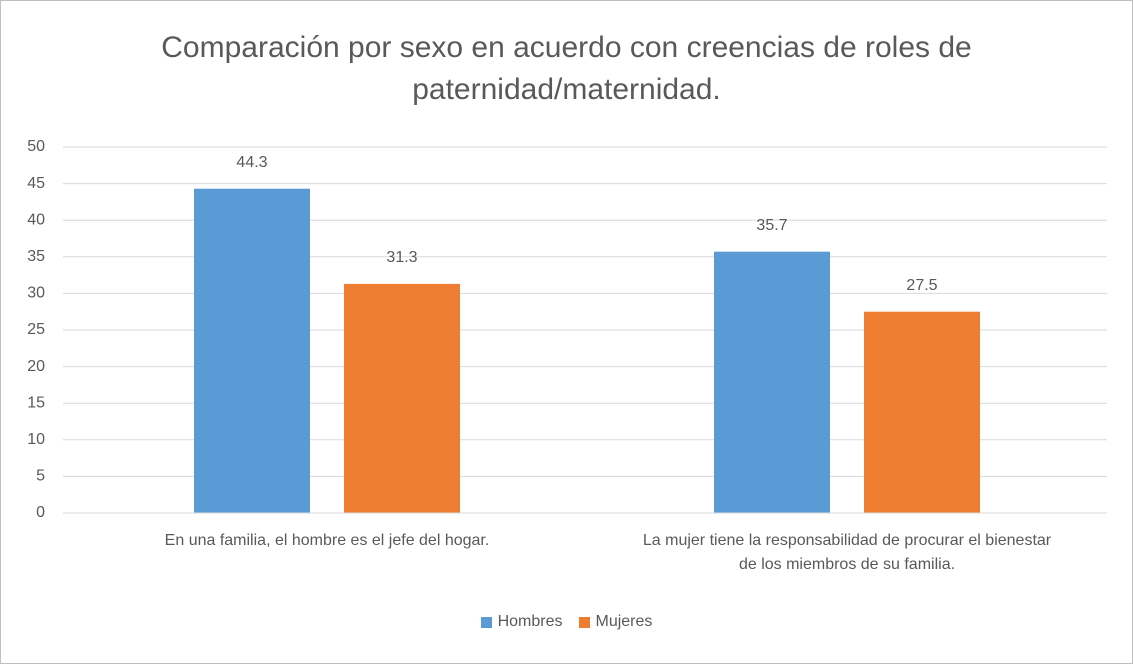  What do you see at coordinates (36, 293) in the screenshot?
I see `y-tick-label: 30` at bounding box center [36, 293].